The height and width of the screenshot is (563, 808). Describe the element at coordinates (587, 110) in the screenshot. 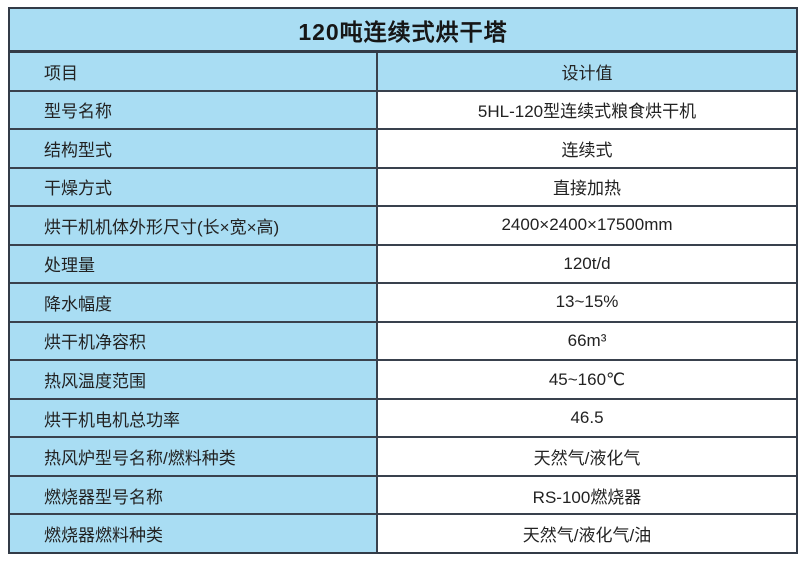

I see `row-value: 5HL-120型连续式粮食烘干机` at that location.